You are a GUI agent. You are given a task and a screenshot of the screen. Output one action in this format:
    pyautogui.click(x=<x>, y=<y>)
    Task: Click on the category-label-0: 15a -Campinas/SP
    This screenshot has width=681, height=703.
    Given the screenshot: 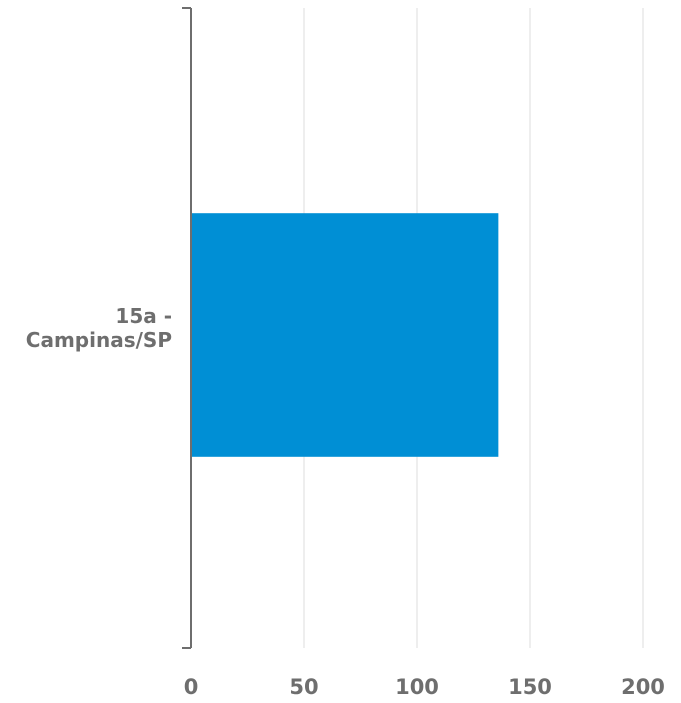 What is the action you would take?
    pyautogui.click(x=99, y=328)
    